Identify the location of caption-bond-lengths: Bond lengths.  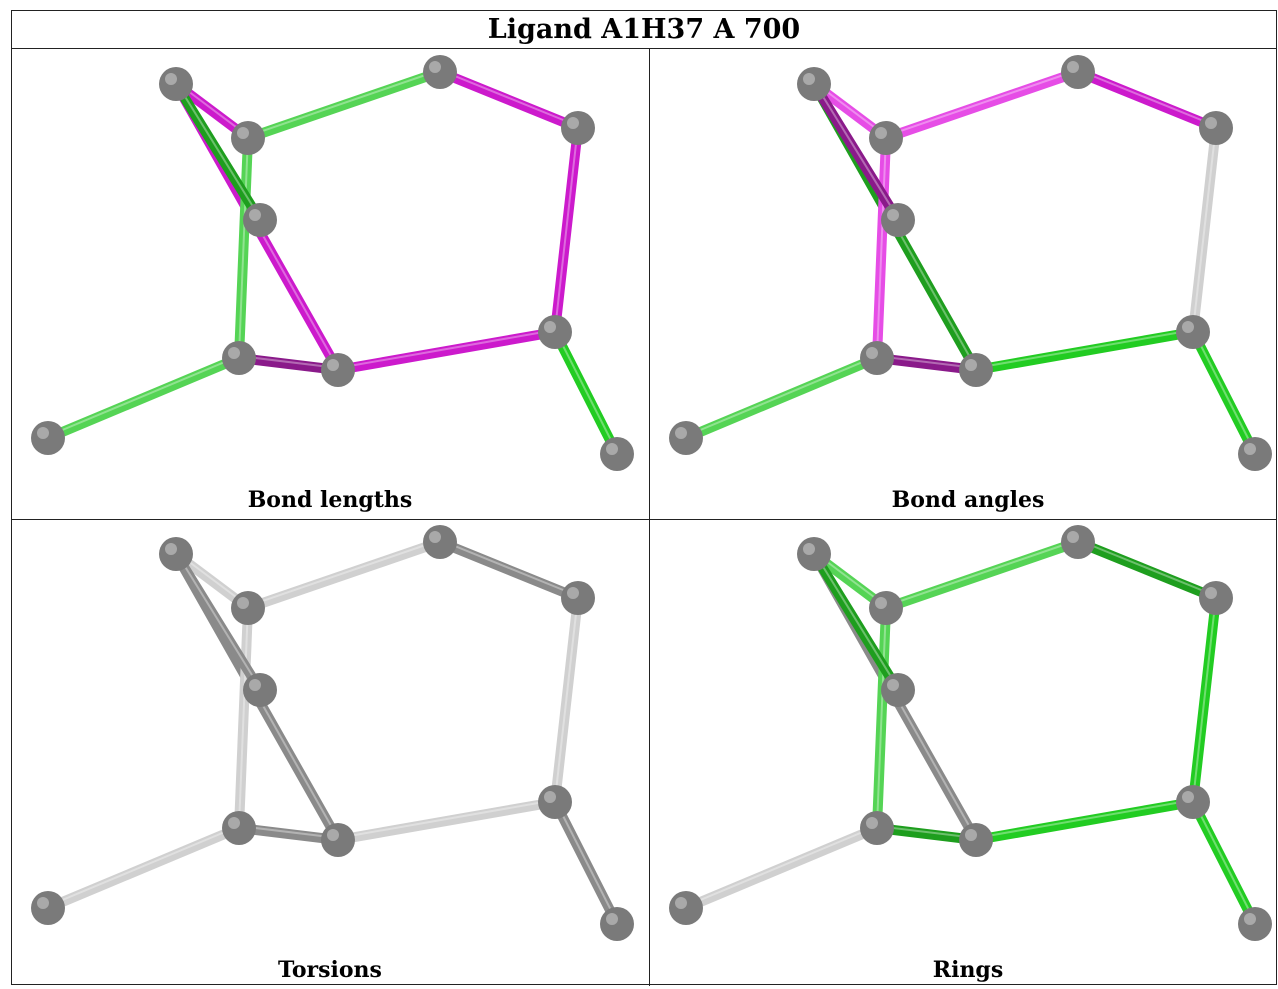
(330, 500).